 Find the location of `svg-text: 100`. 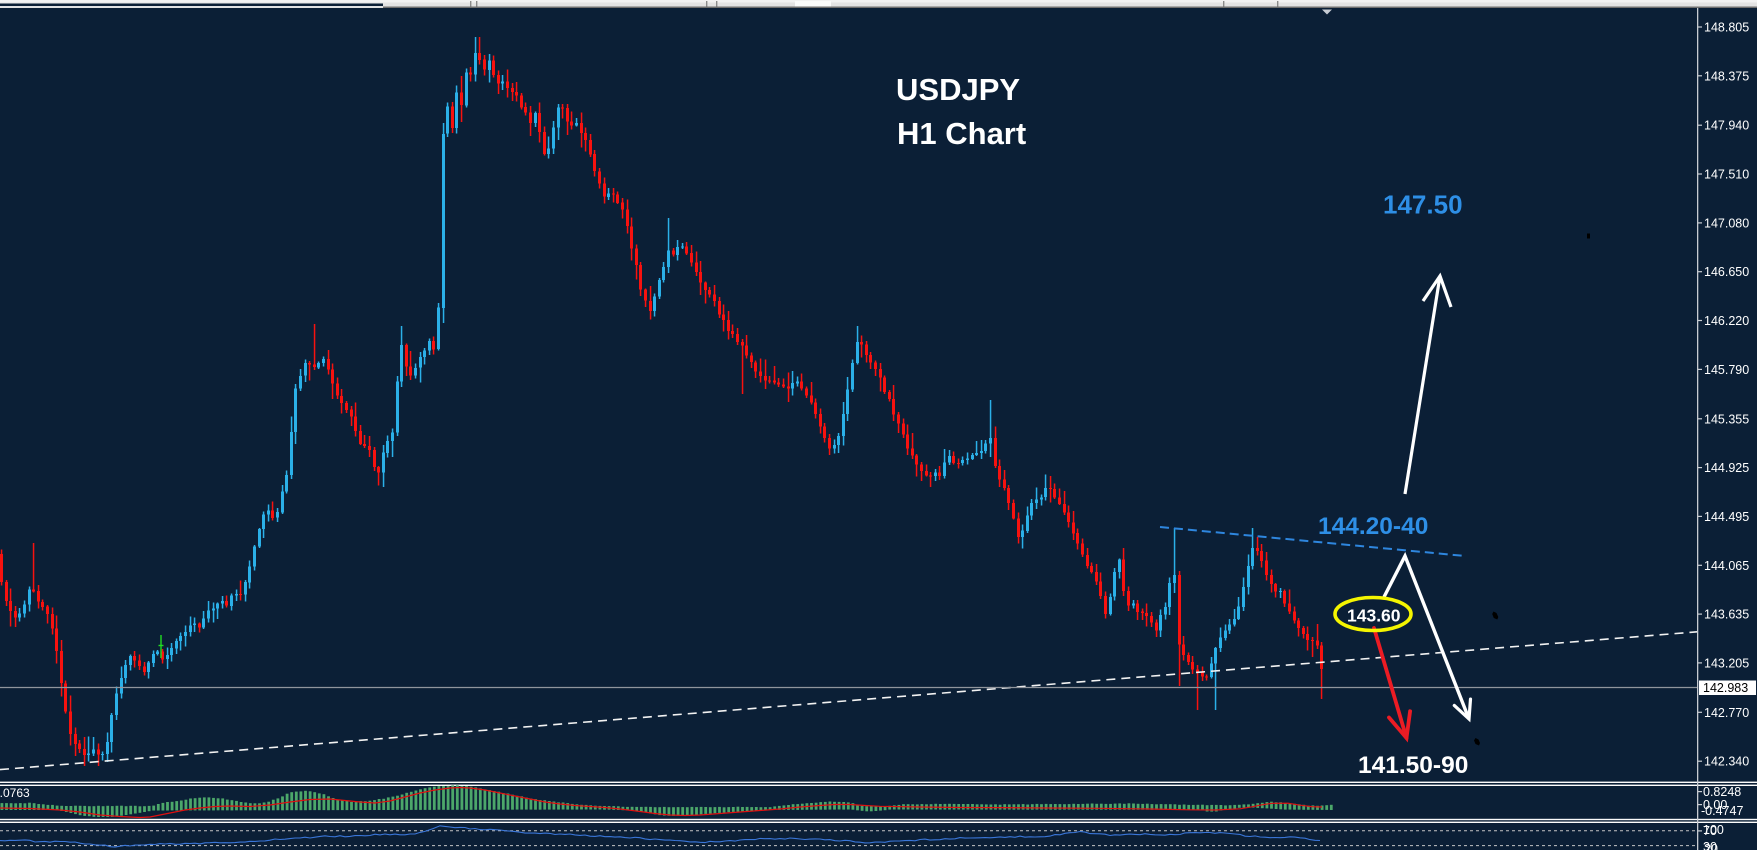

svg-text: 100 is located at coordinates (1713, 830).